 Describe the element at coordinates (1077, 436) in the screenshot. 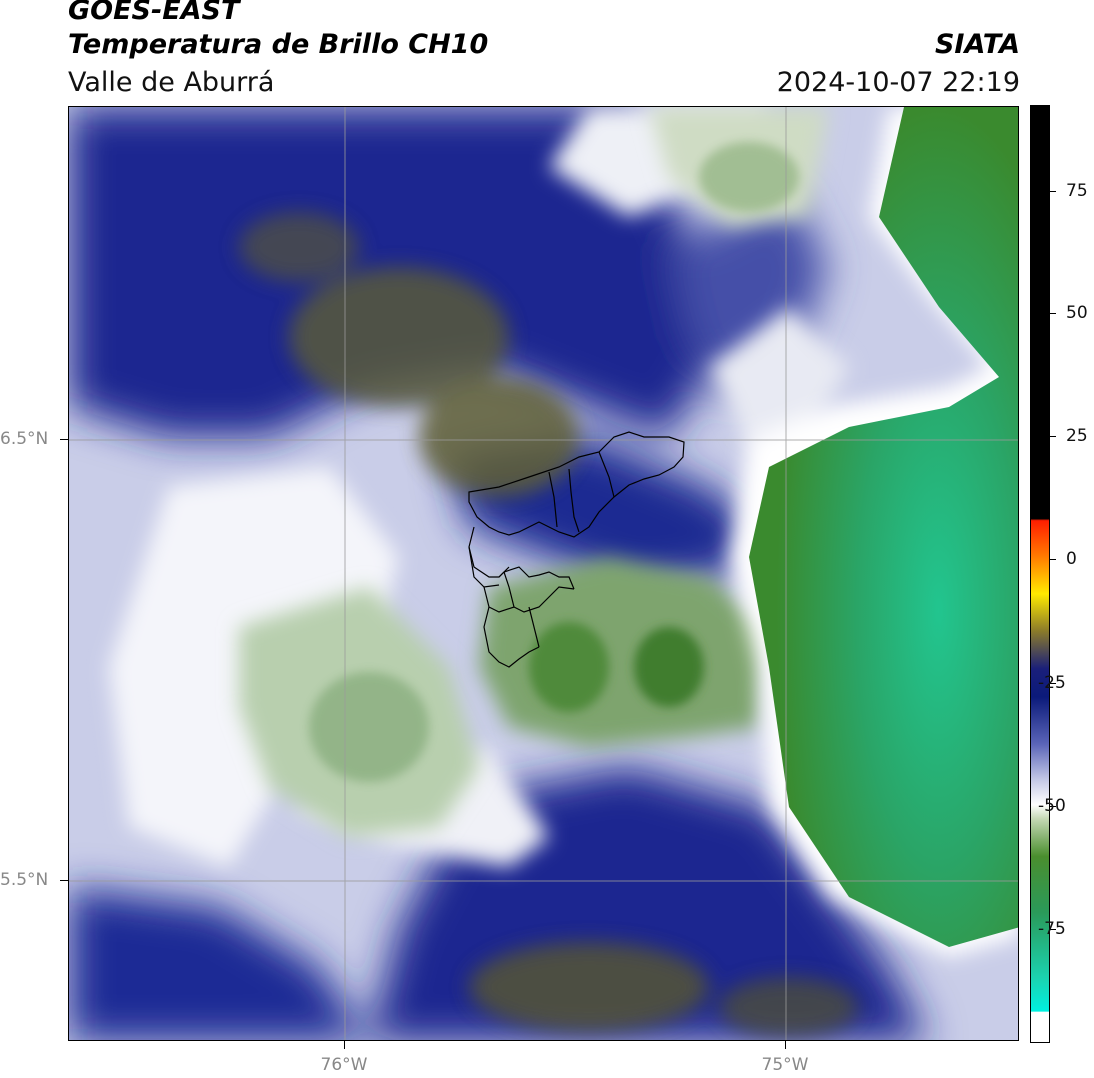

I see `colorbar-label: 25` at that location.